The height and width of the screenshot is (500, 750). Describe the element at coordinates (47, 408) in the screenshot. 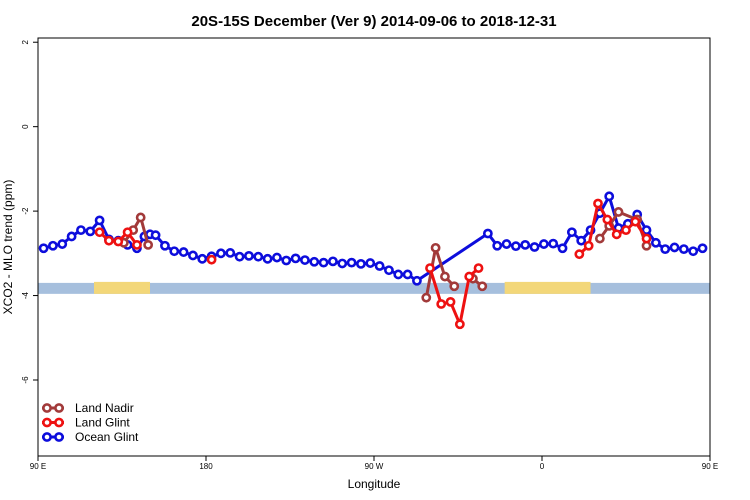

I see `legend-marker-land-nadir-a` at that location.